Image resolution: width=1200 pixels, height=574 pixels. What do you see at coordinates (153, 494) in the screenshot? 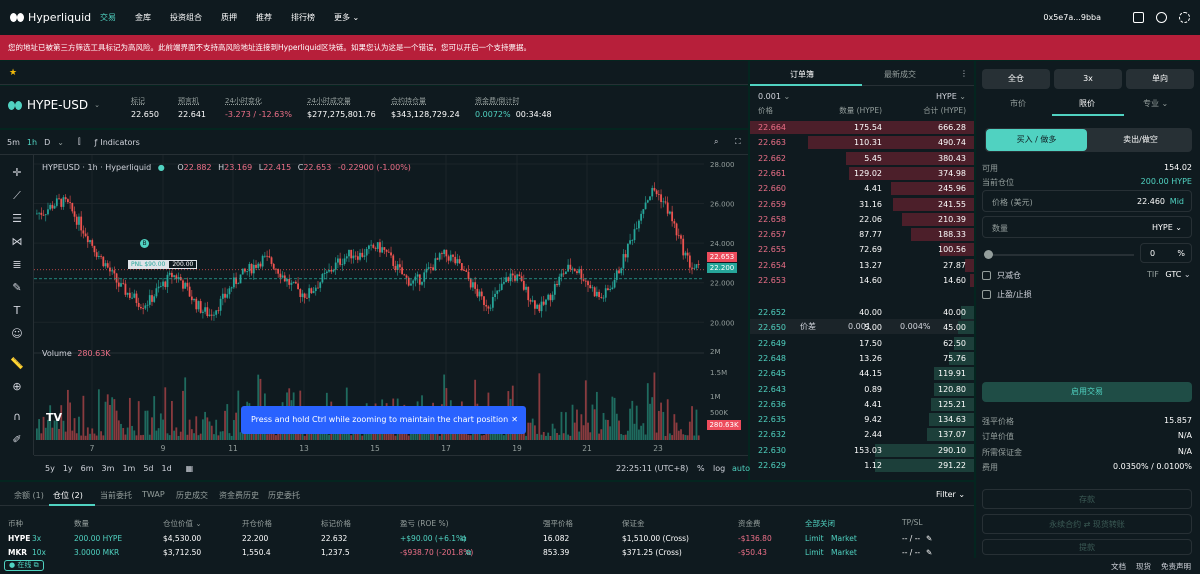
I see `tab-twap: TWAP` at bounding box center [153, 494].